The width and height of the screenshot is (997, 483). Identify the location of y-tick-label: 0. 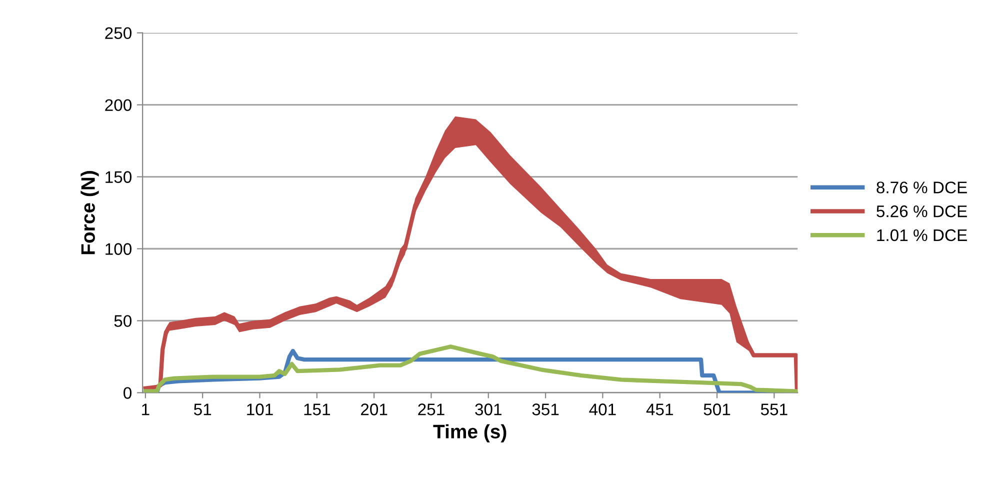
(128, 393).